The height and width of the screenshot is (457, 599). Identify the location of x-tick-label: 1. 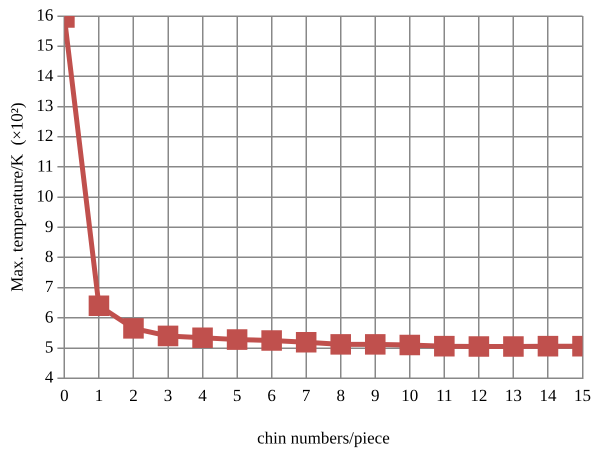
(99, 395).